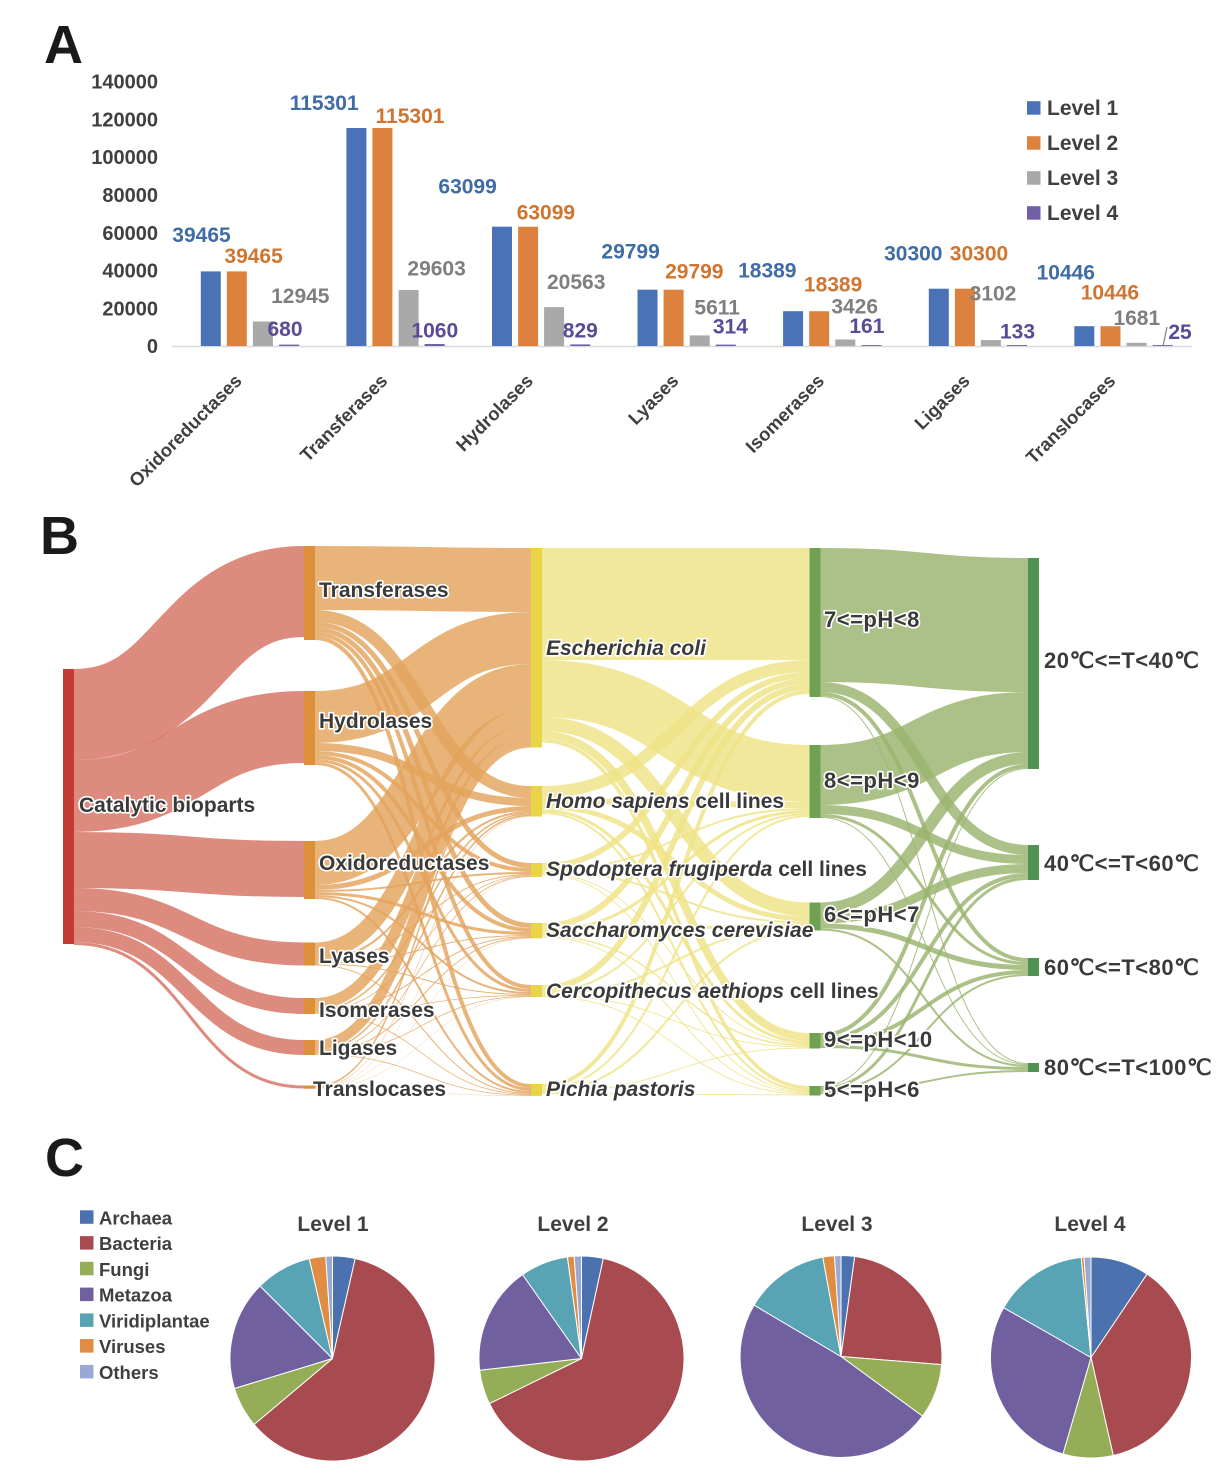  Describe the element at coordinates (1121, 863) in the screenshot. I see `svg-text: 40℃<=T<60℃` at that location.